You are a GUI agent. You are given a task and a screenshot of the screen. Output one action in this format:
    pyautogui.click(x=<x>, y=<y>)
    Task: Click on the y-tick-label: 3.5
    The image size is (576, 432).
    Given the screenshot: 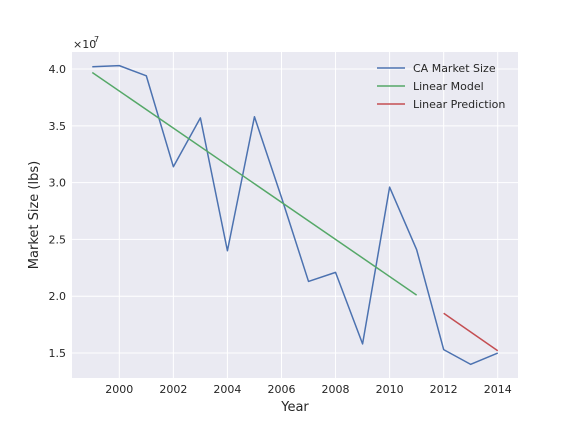 What is the action you would take?
    pyautogui.click(x=58, y=126)
    